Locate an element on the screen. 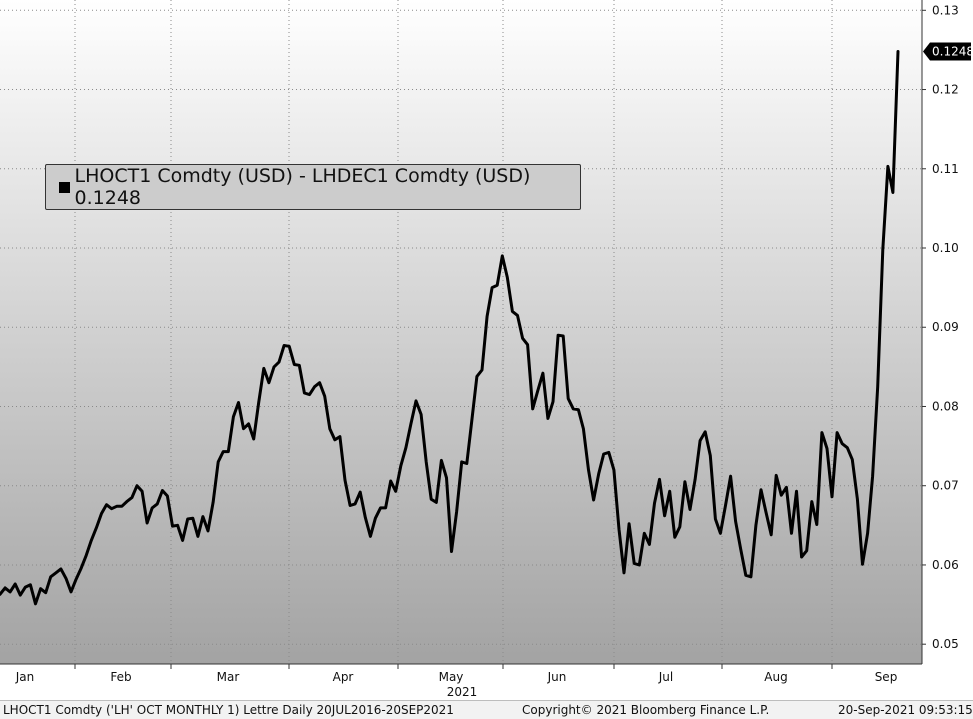  last-value-tag is located at coordinates (947, 51).